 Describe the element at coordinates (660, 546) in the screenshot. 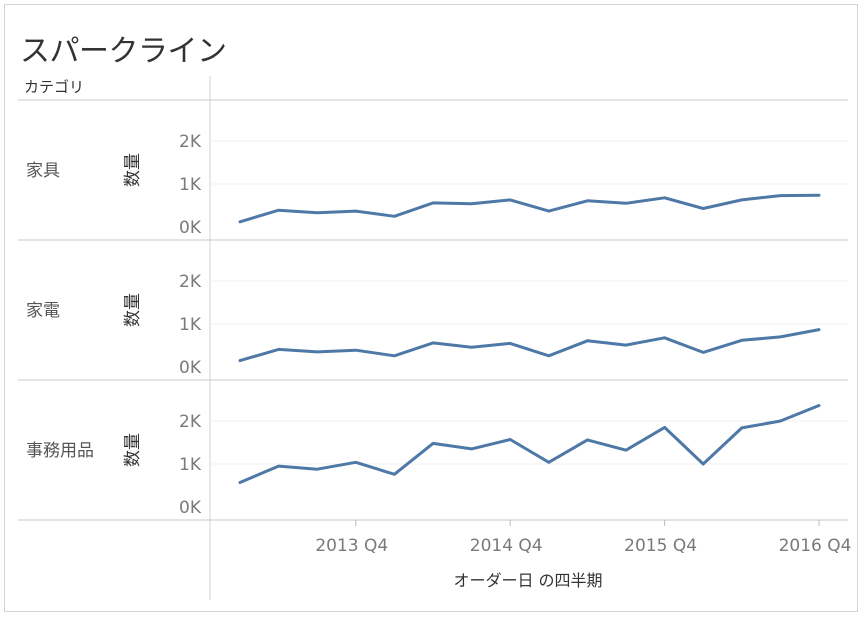

I see `x-tick-label: 2015 Q4` at that location.